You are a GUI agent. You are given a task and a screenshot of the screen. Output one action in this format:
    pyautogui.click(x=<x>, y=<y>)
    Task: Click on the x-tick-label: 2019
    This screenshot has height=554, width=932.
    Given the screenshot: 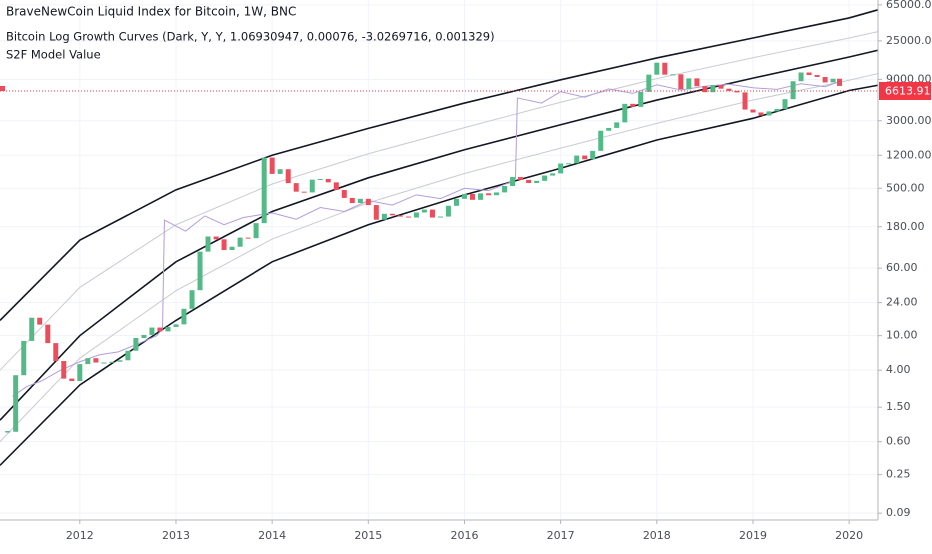 What is the action you would take?
    pyautogui.click(x=753, y=535)
    